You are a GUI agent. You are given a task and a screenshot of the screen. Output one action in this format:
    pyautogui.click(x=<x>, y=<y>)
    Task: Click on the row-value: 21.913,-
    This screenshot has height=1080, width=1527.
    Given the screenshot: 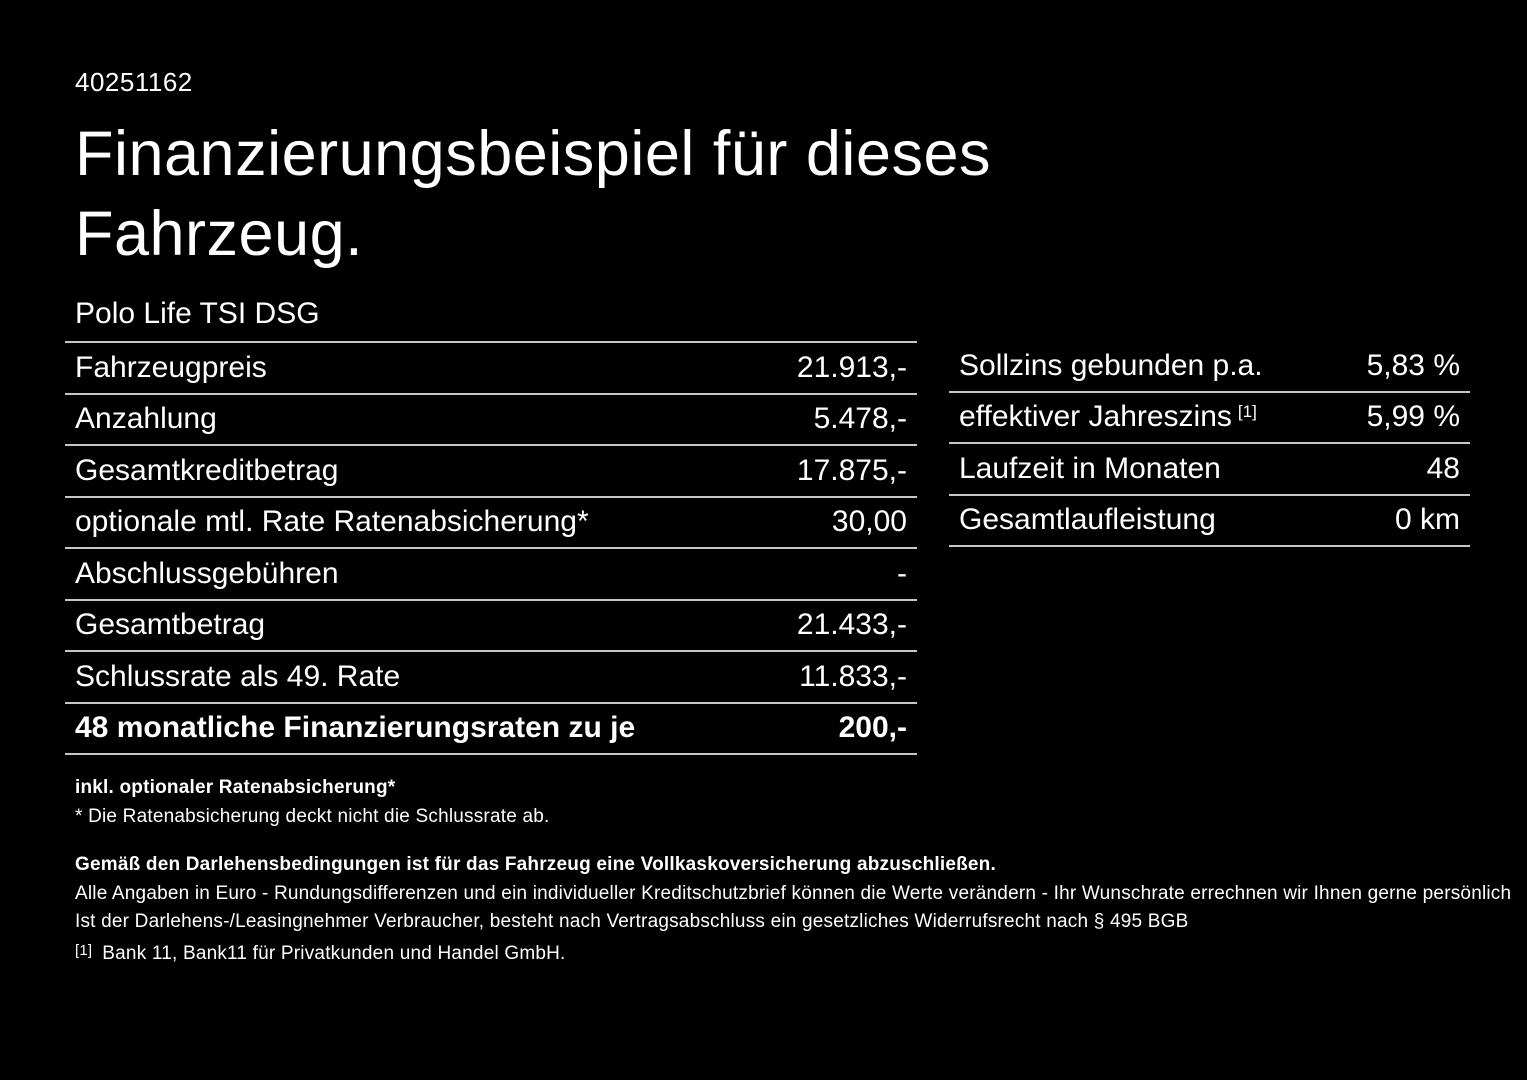 What is the action you would take?
    pyautogui.click(x=851, y=367)
    